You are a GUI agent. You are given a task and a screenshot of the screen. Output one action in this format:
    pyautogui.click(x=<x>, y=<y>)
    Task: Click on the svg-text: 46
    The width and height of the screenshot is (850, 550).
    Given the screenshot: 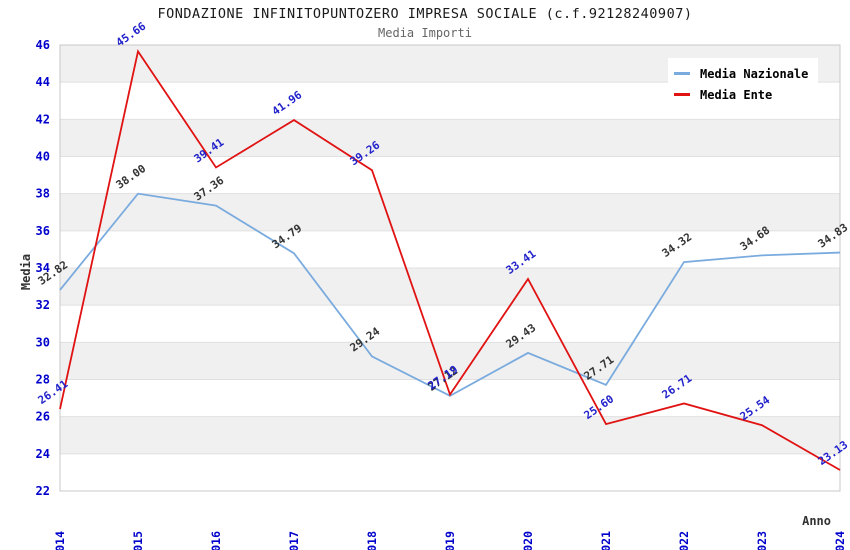 What is the action you would take?
    pyautogui.click(x=43, y=45)
    